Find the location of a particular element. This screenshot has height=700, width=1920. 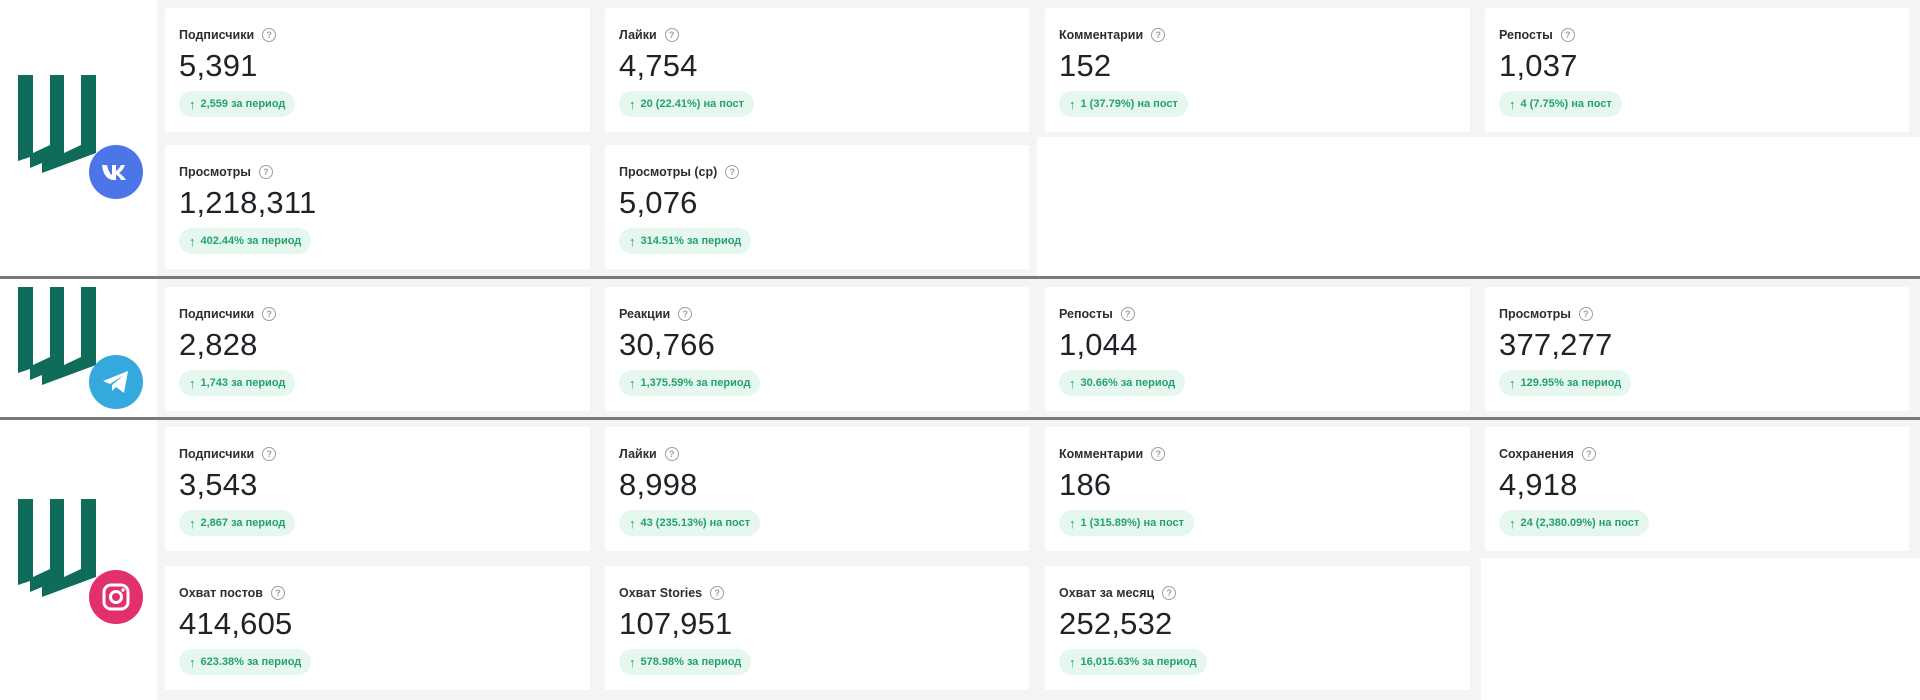

metric-value: 2,828 is located at coordinates (218, 344).